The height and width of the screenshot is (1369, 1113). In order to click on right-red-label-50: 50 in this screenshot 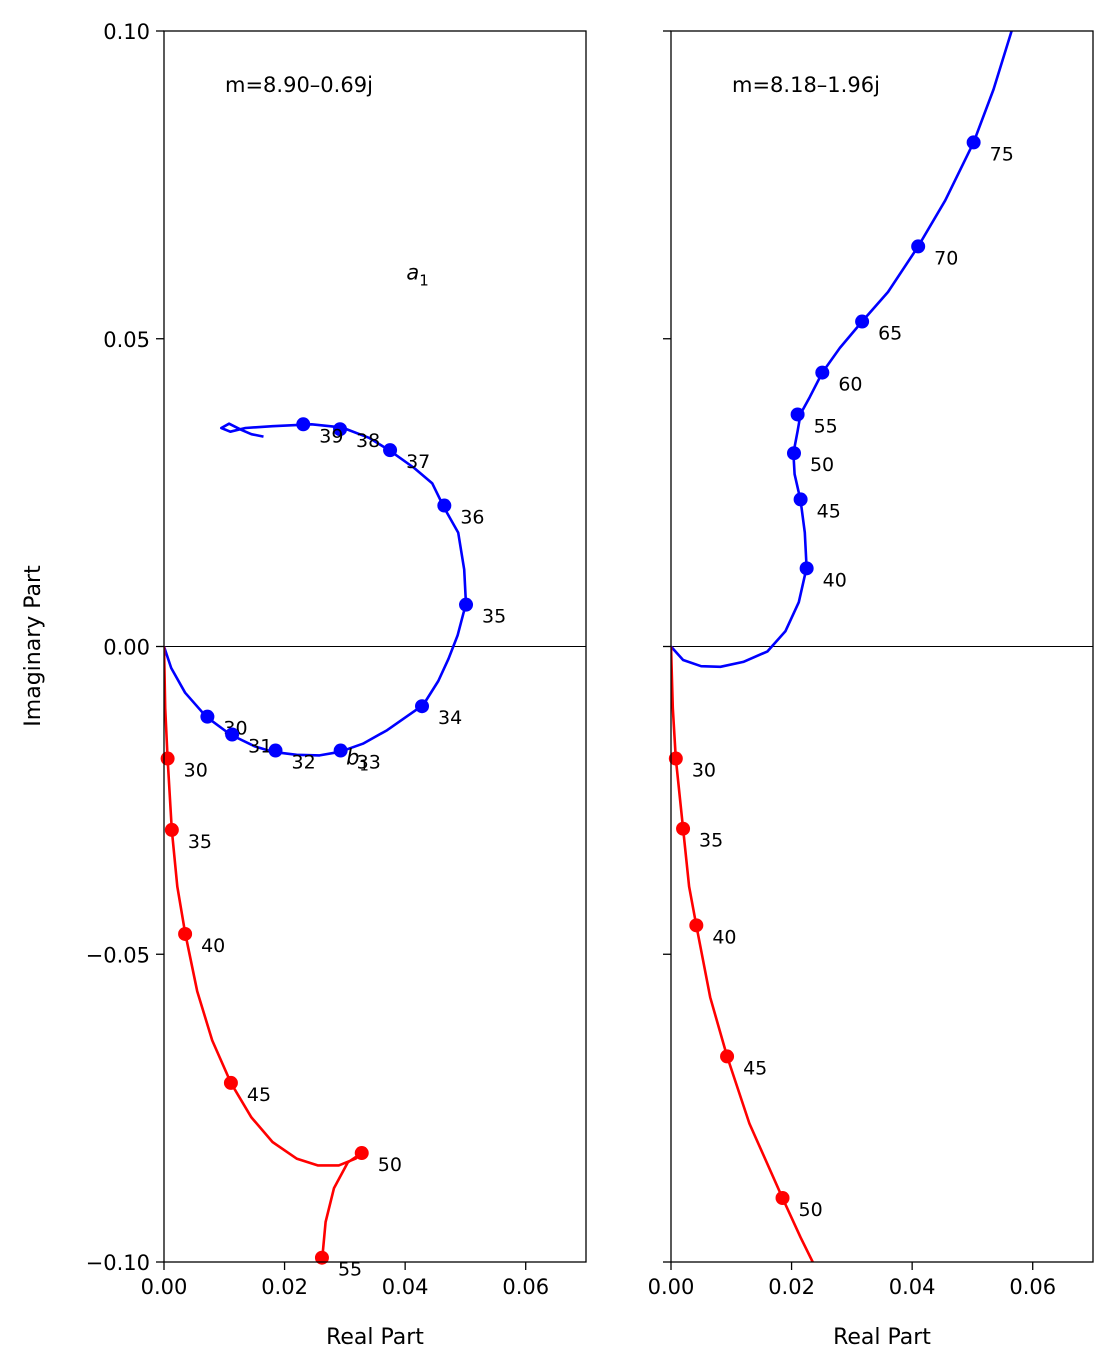, I will do `click(811, 1210)`.